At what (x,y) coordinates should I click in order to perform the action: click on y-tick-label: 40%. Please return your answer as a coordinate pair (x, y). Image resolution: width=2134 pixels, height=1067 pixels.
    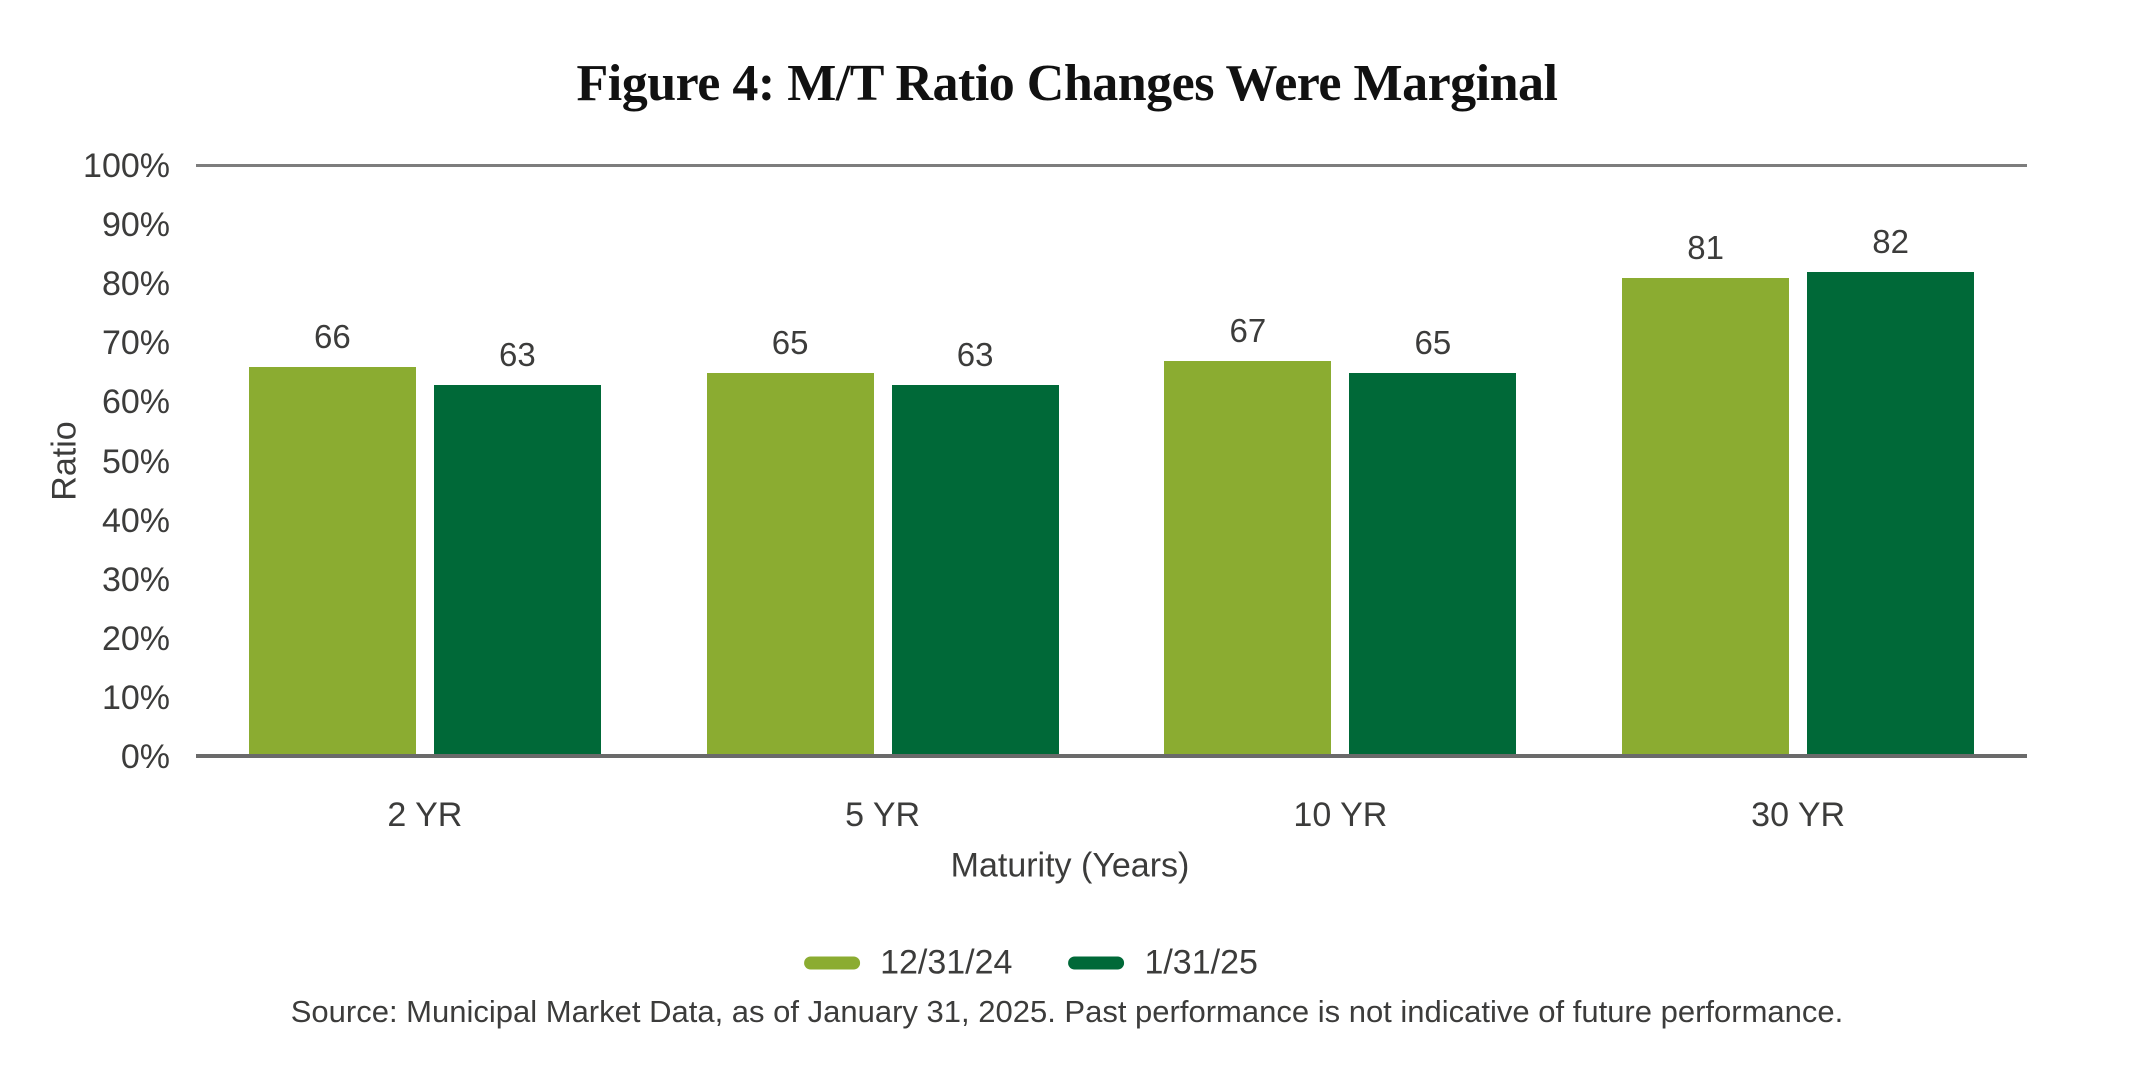
    Looking at the image, I should click on (135, 520).